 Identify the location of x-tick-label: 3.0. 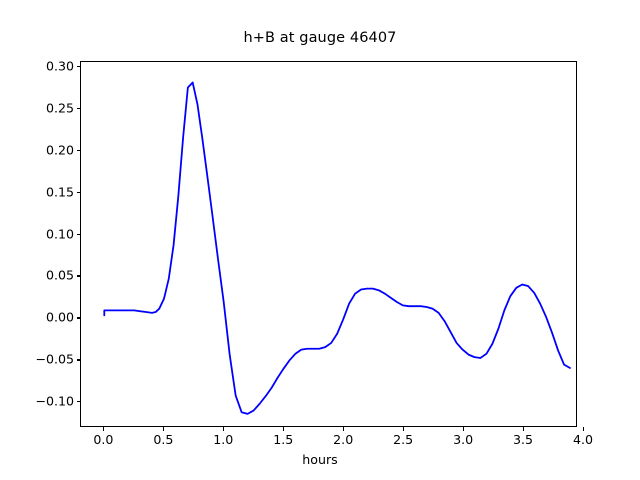
(463, 439).